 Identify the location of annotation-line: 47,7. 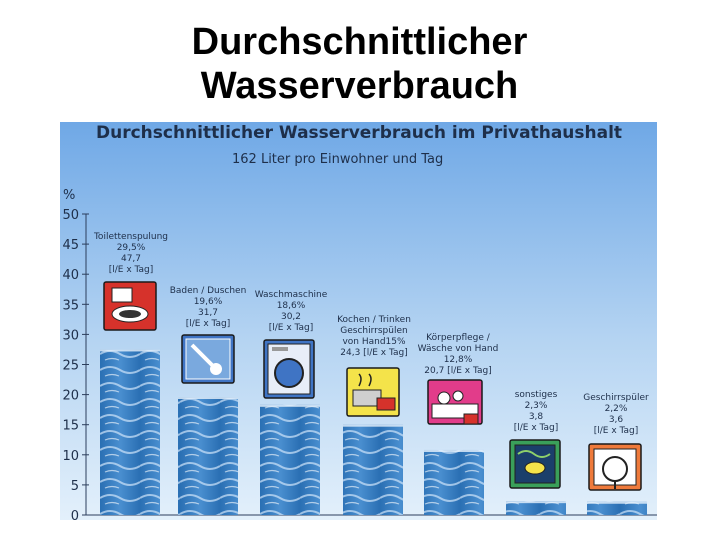
(131, 259).